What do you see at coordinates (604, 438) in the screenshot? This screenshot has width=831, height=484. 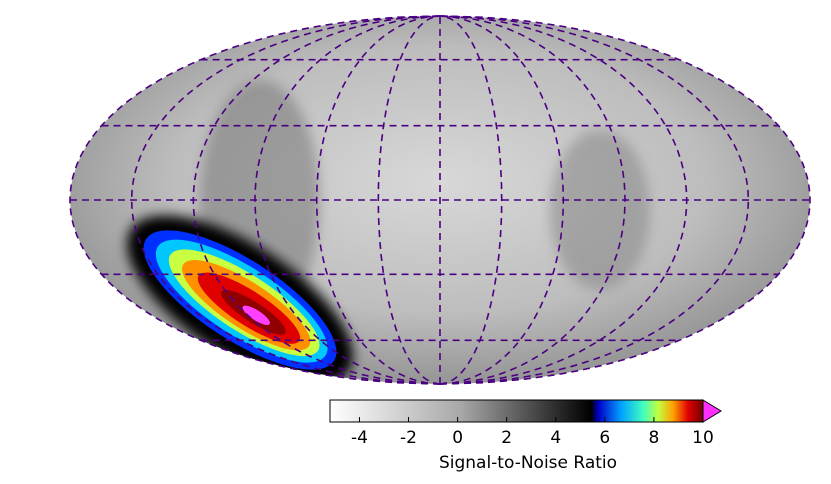 I see `tick-label: 6` at bounding box center [604, 438].